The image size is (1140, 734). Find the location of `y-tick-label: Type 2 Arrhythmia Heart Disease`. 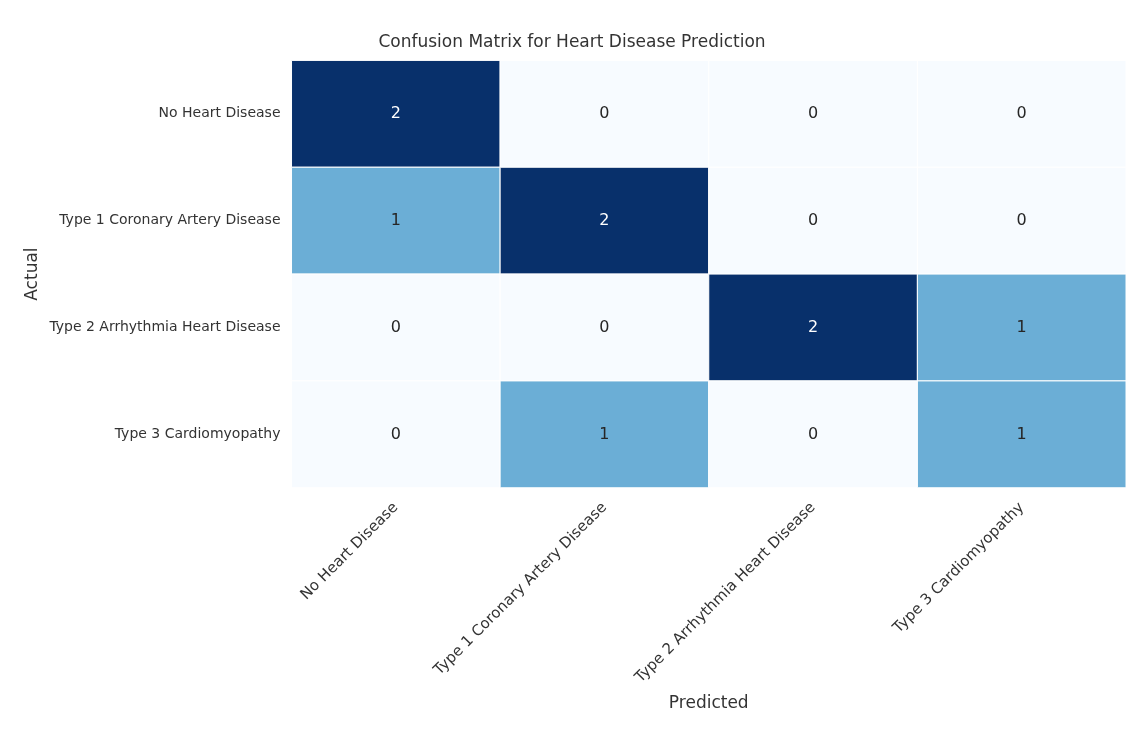

y-tick-label: Type 2 Arrhythmia Heart Disease is located at coordinates (164, 326).